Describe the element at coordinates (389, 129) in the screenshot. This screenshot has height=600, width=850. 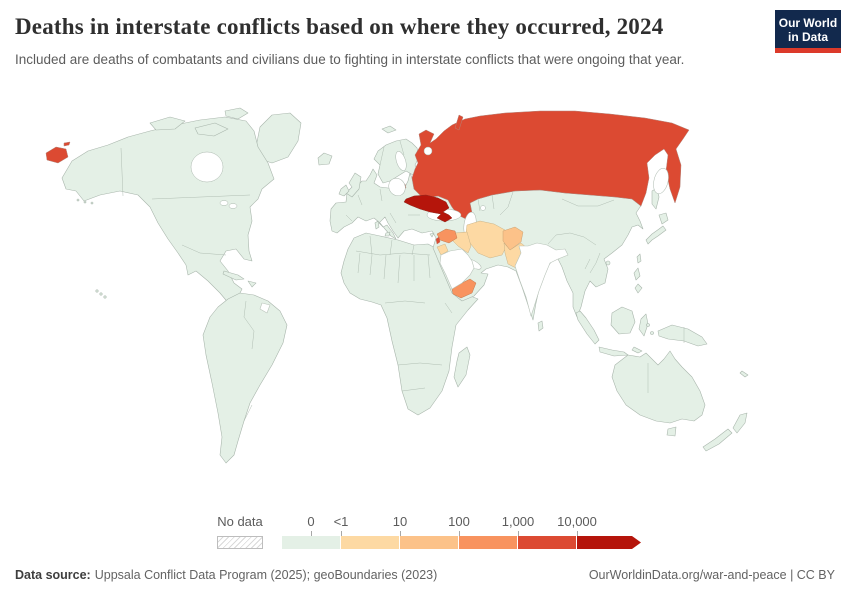
I see `svalbard` at that location.